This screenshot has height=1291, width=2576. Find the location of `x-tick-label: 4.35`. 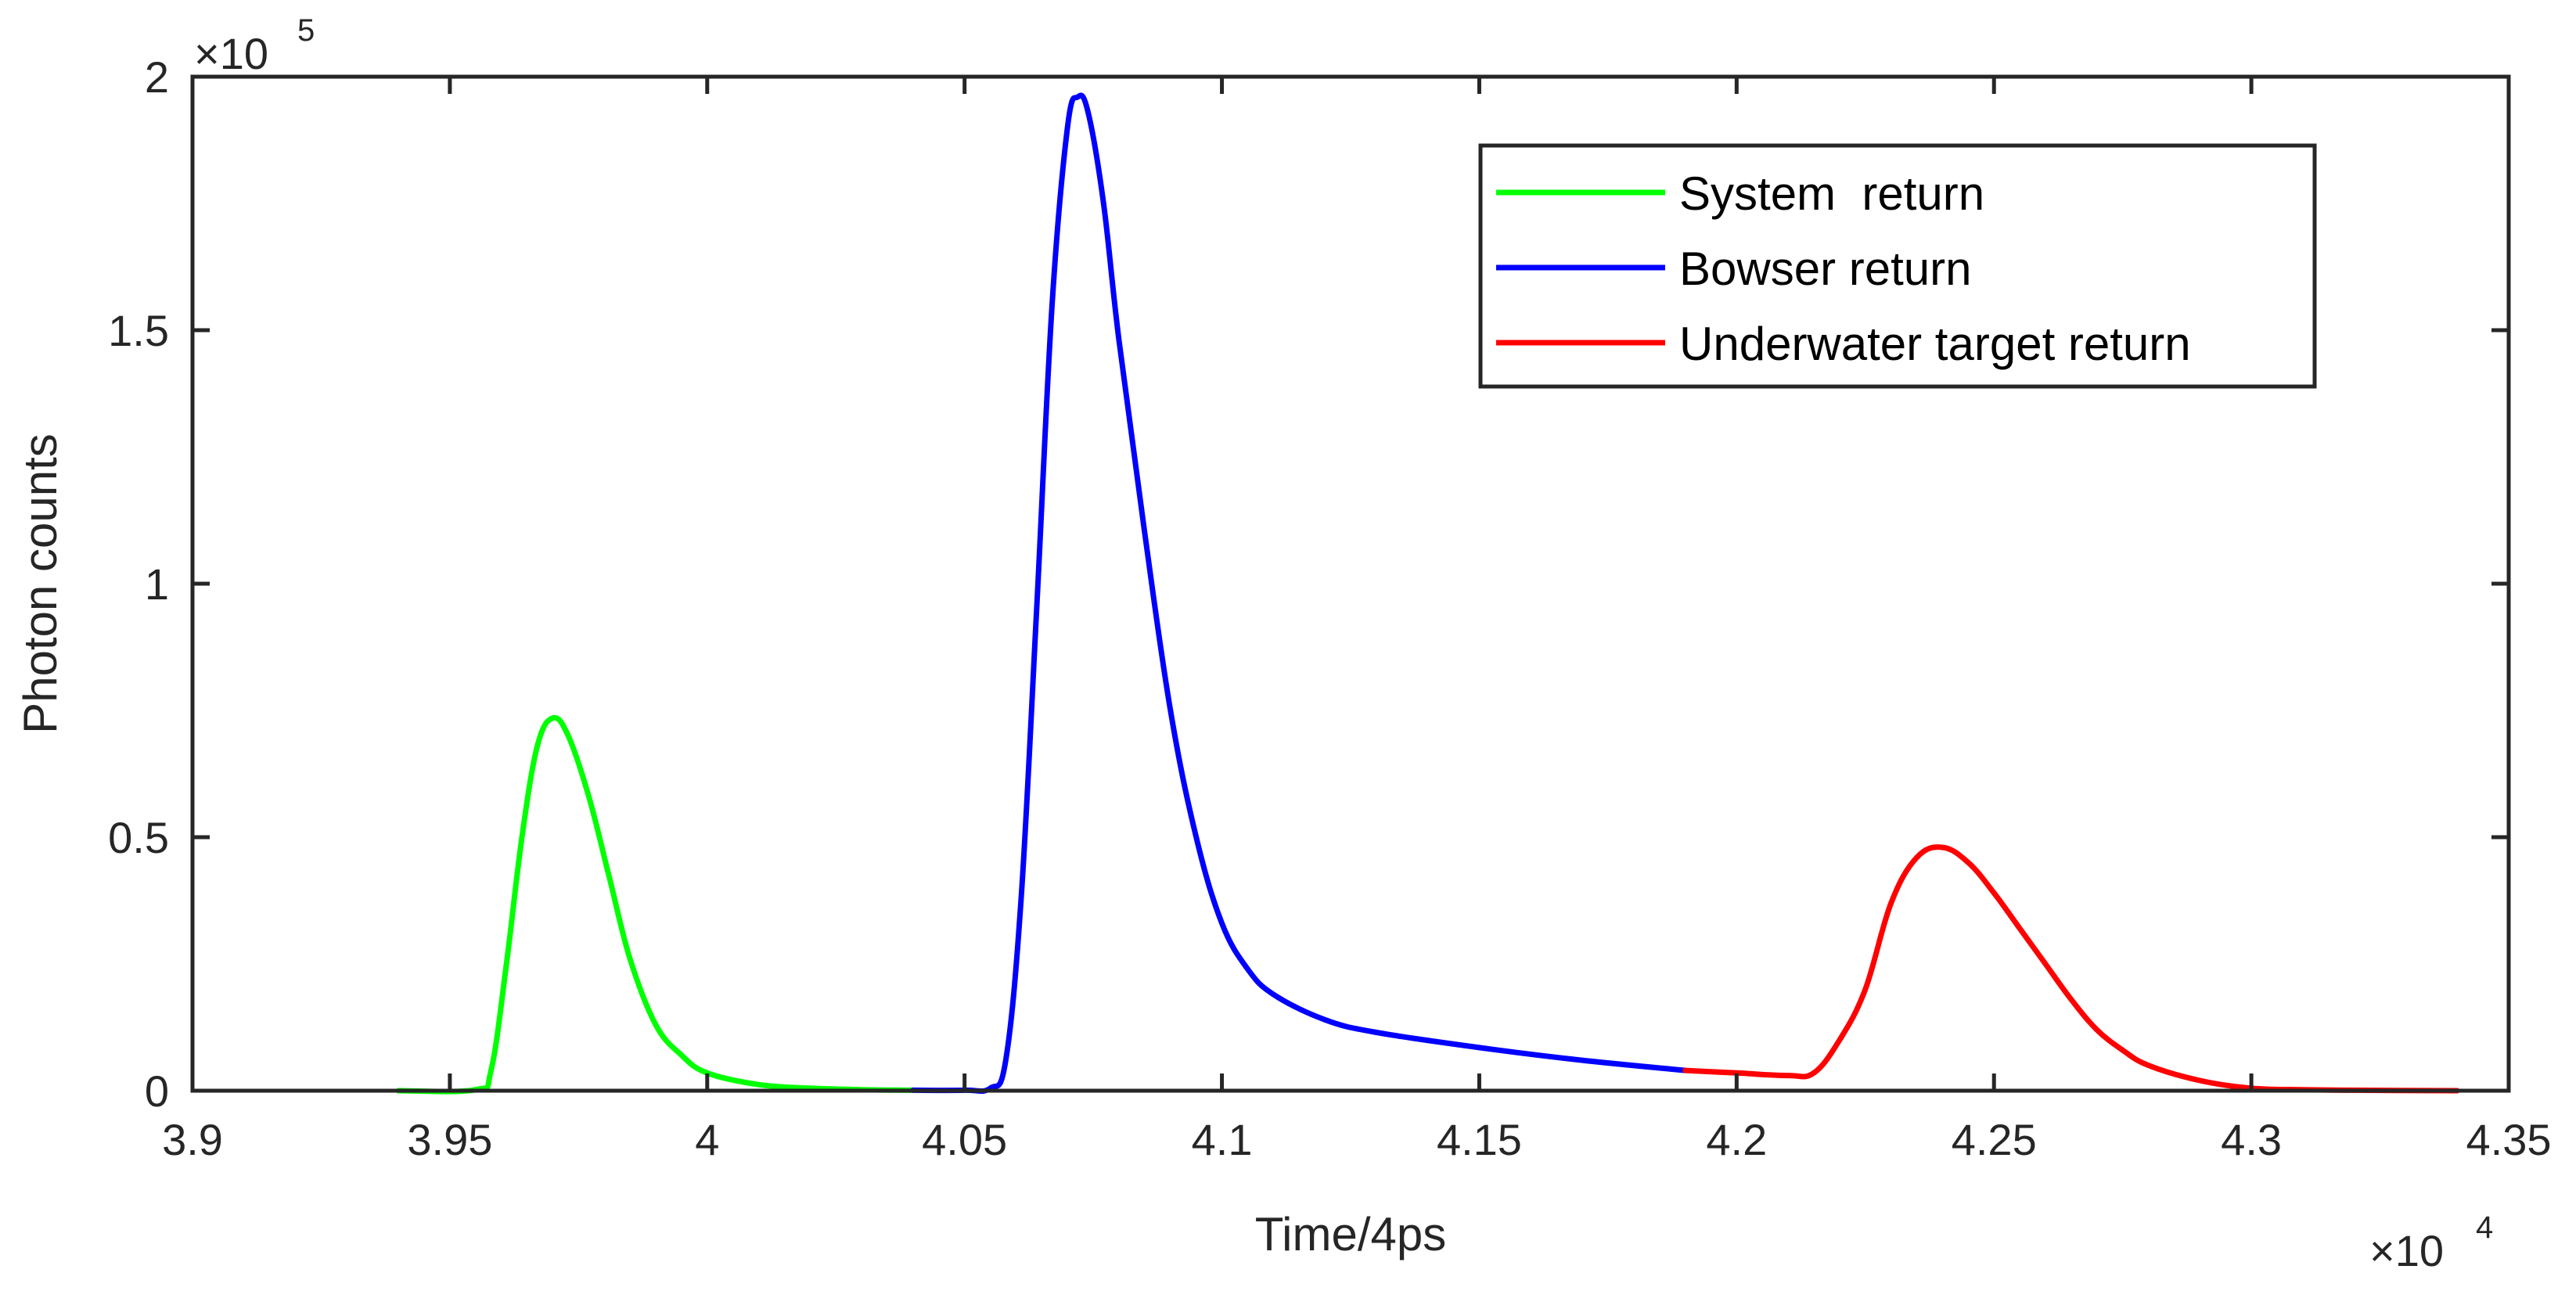

x-tick-label: 4.35 is located at coordinates (2509, 1139).